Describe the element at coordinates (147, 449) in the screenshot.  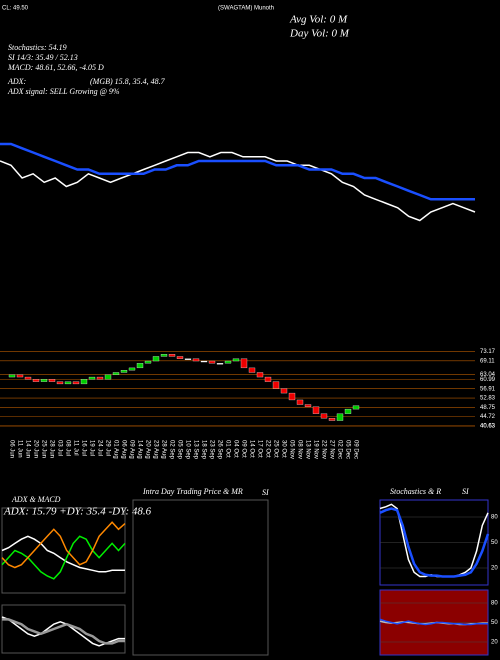
I see `x-tick-label: 20 Aug` at that location.